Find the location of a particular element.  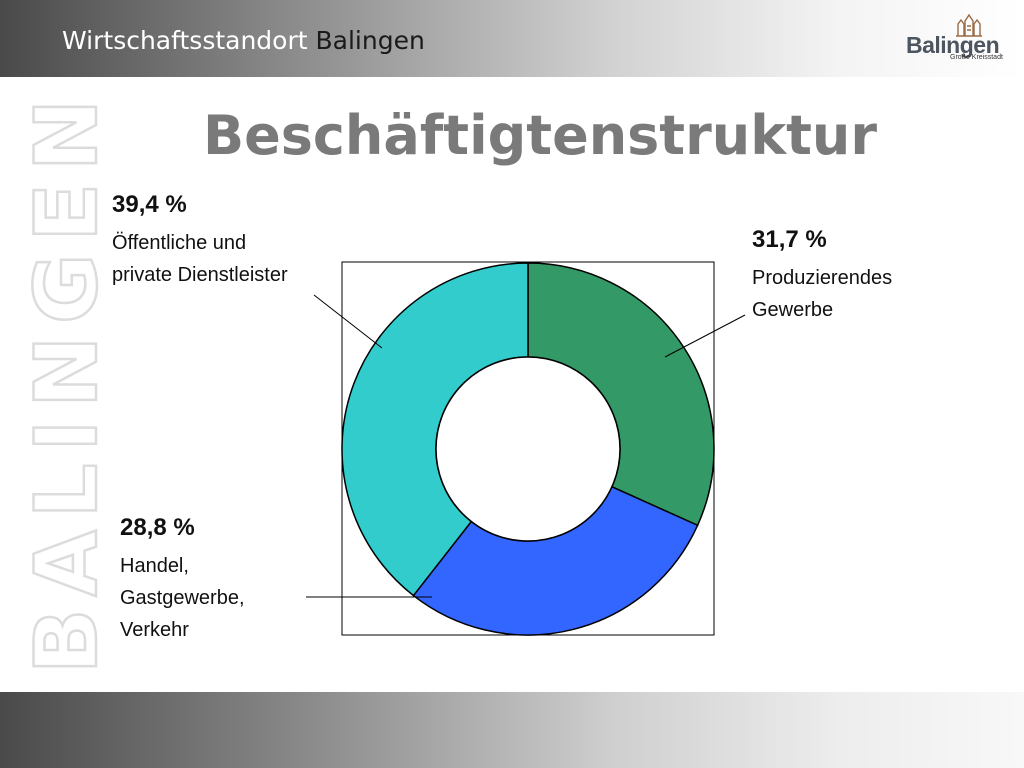

page-title: Beschäftigtenstruktur is located at coordinates (540, 135).